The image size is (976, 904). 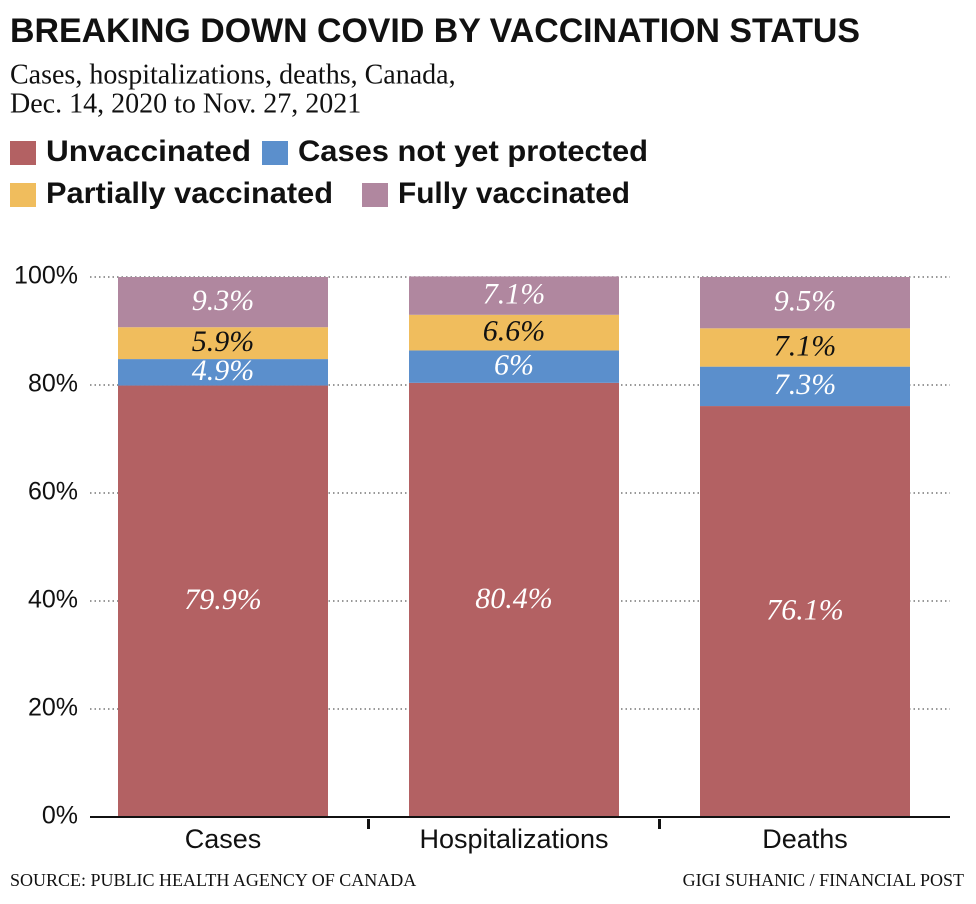 I want to click on y-tick-label: 100%, so click(x=46, y=276).